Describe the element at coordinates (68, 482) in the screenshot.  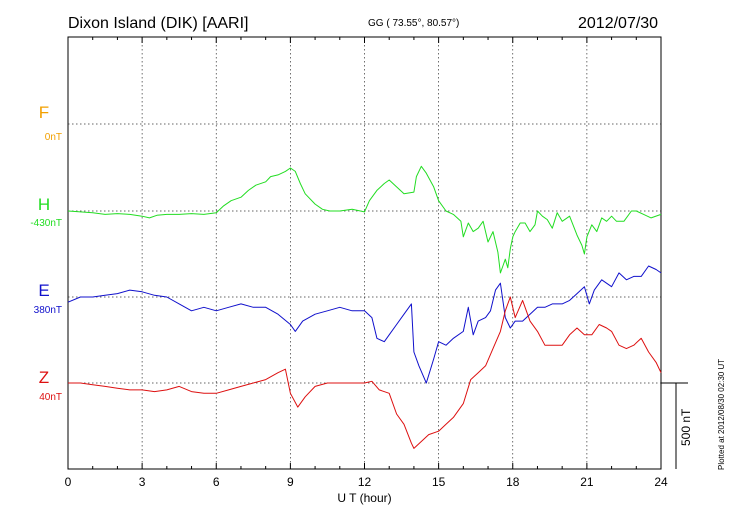
I see `x-tick-label: 0` at that location.